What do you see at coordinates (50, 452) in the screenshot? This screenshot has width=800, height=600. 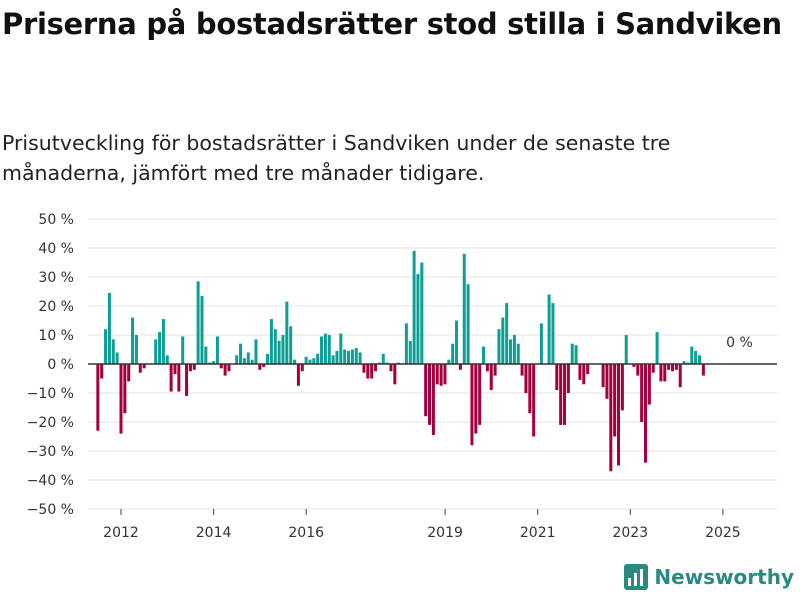 I see `y-tick-label: −30 %` at bounding box center [50, 452].